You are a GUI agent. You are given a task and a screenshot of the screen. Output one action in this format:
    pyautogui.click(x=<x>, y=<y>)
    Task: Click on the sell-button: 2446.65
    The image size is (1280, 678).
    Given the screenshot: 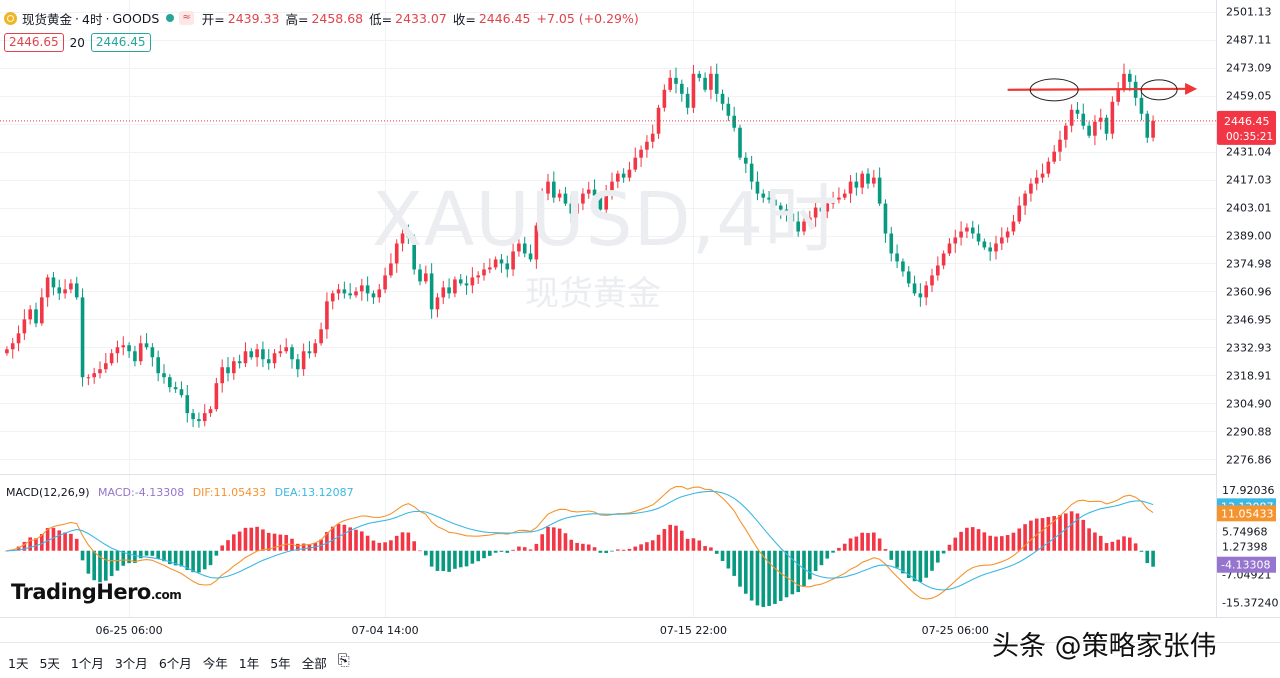 What is the action you would take?
    pyautogui.click(x=34, y=42)
    